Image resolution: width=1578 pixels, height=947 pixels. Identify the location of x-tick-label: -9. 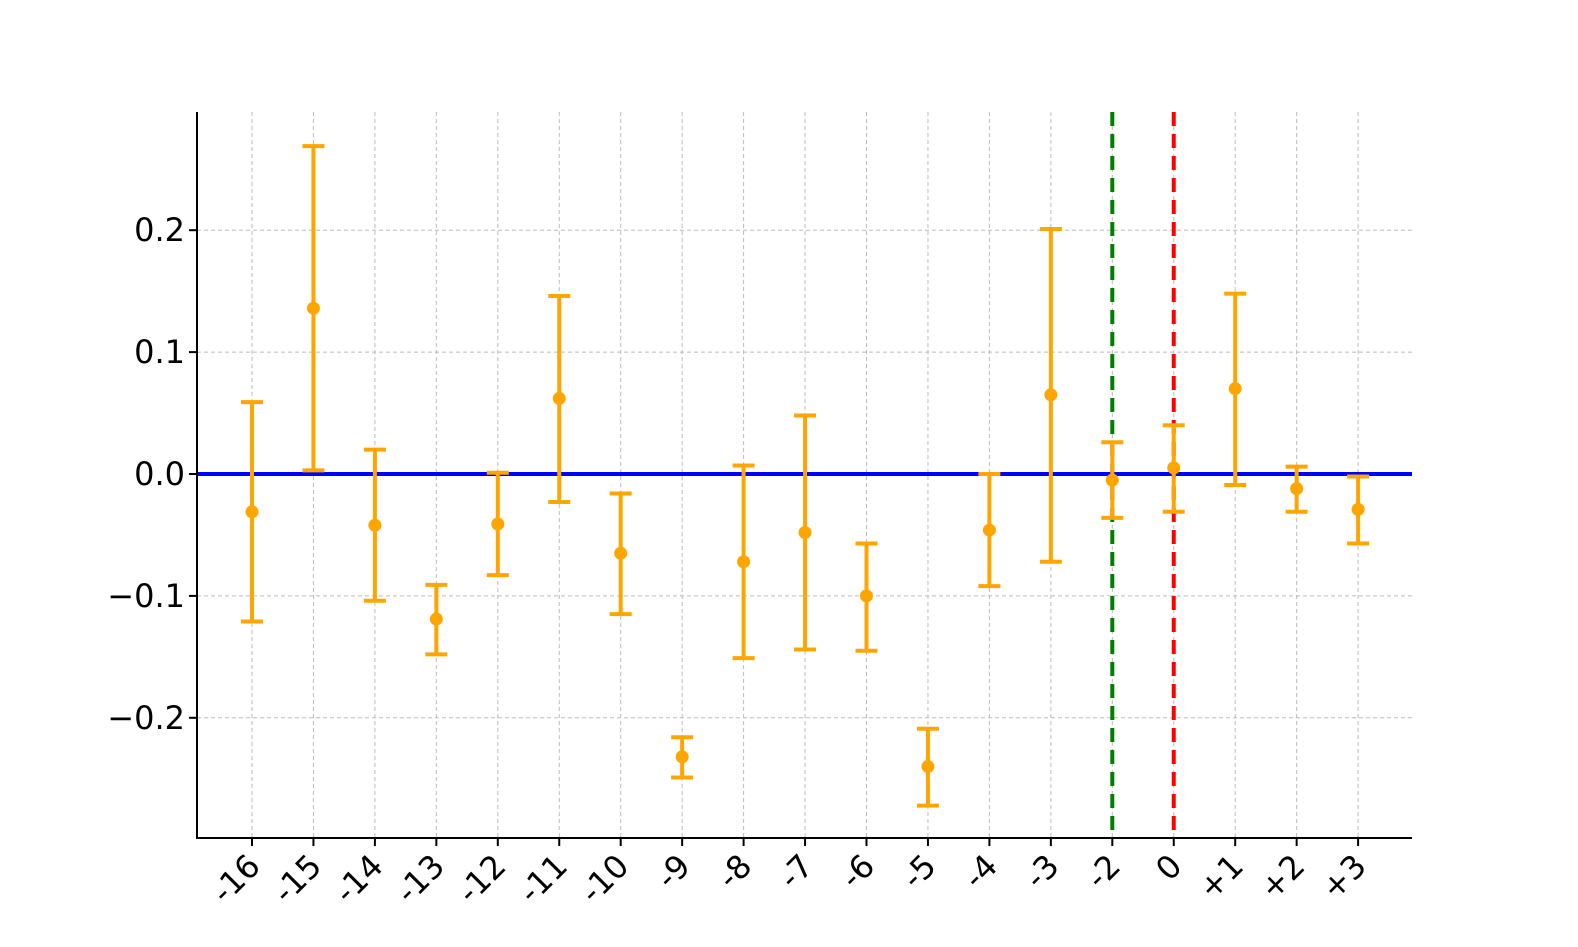
(672, 871).